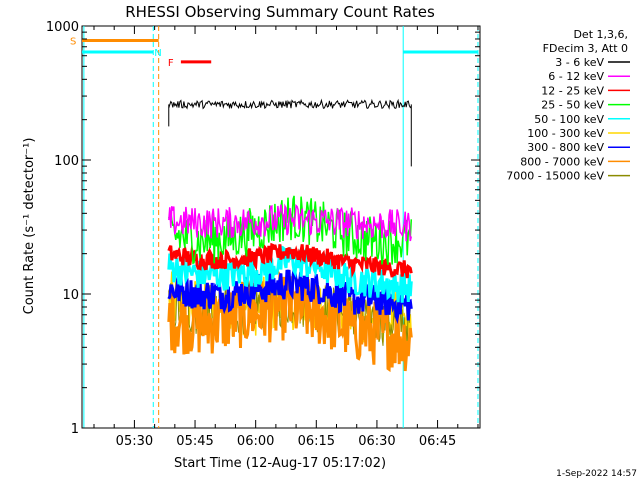  What do you see at coordinates (171, 63) in the screenshot?
I see `flare-label: F` at bounding box center [171, 63].